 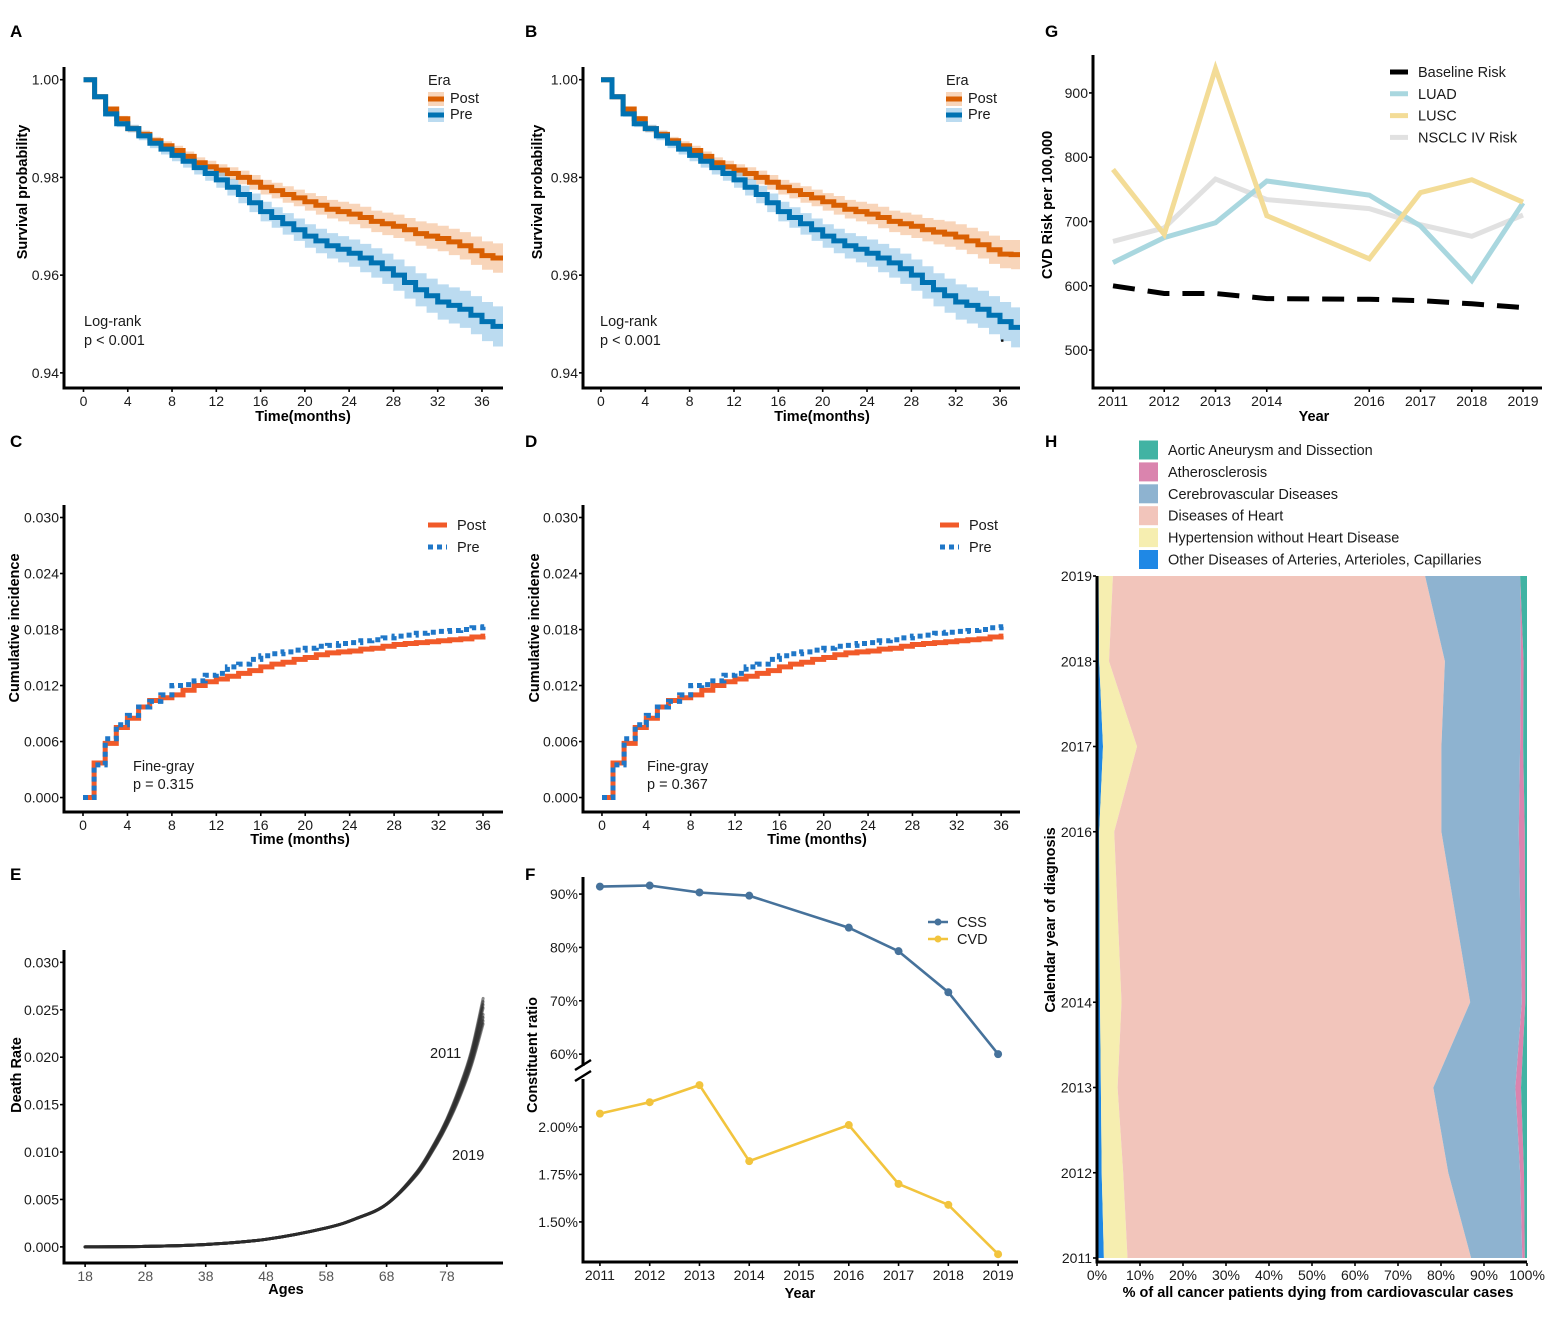 What do you see at coordinates (913, 825) in the screenshot?
I see `x-tick-label: 28` at bounding box center [913, 825].